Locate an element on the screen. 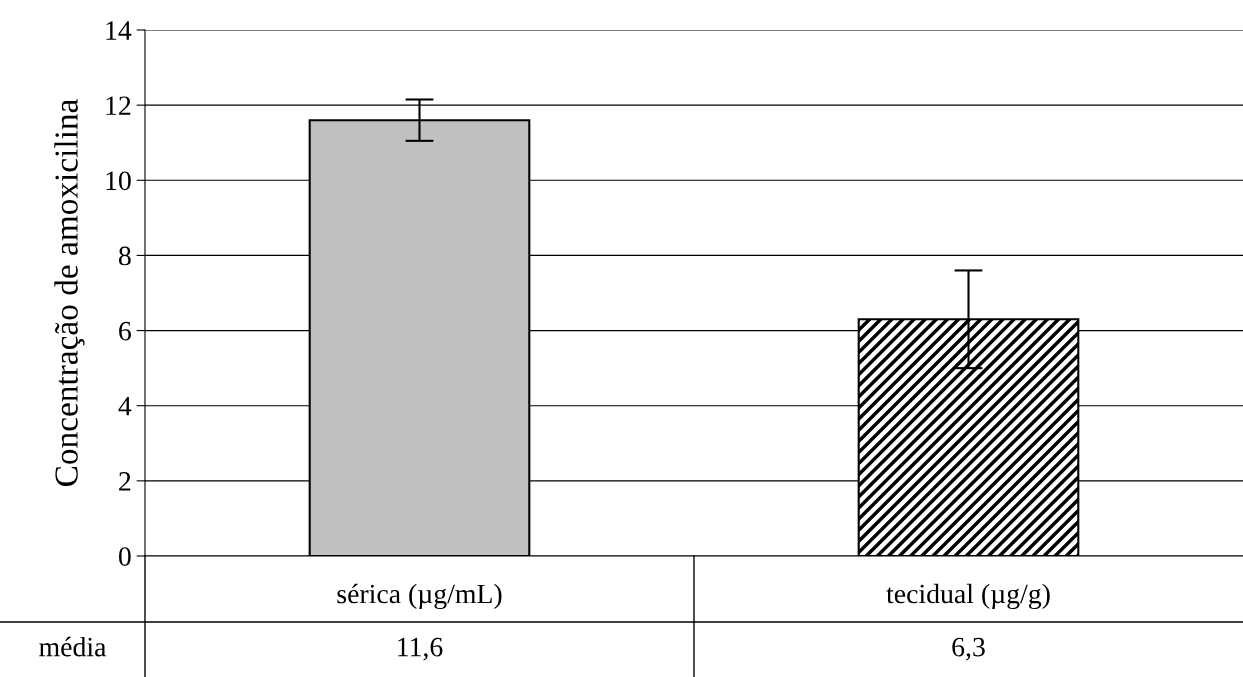  text: média is located at coordinates (73, 646).